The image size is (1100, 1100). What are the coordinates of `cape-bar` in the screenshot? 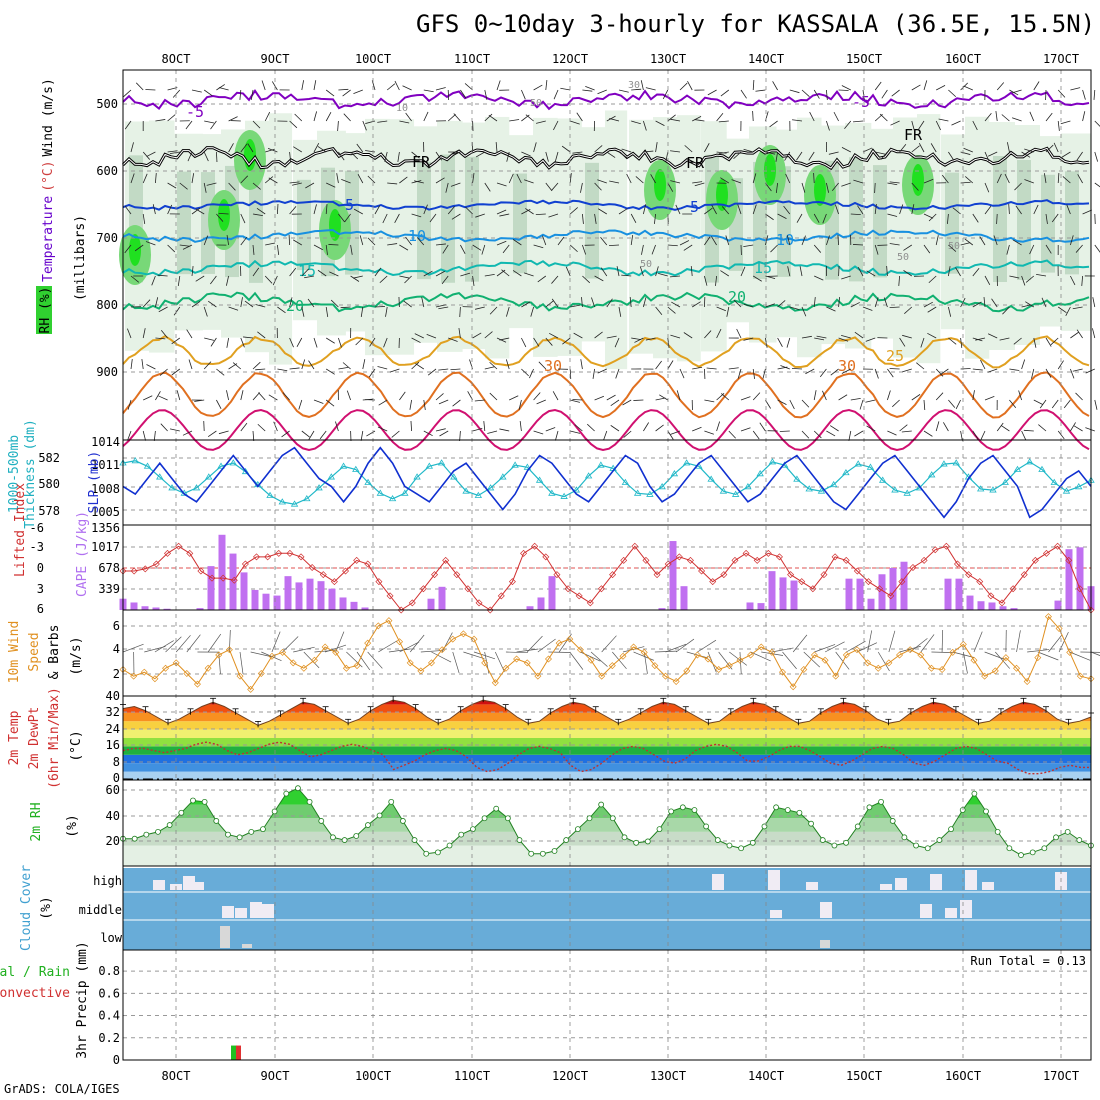 It's located at (1014, 609).